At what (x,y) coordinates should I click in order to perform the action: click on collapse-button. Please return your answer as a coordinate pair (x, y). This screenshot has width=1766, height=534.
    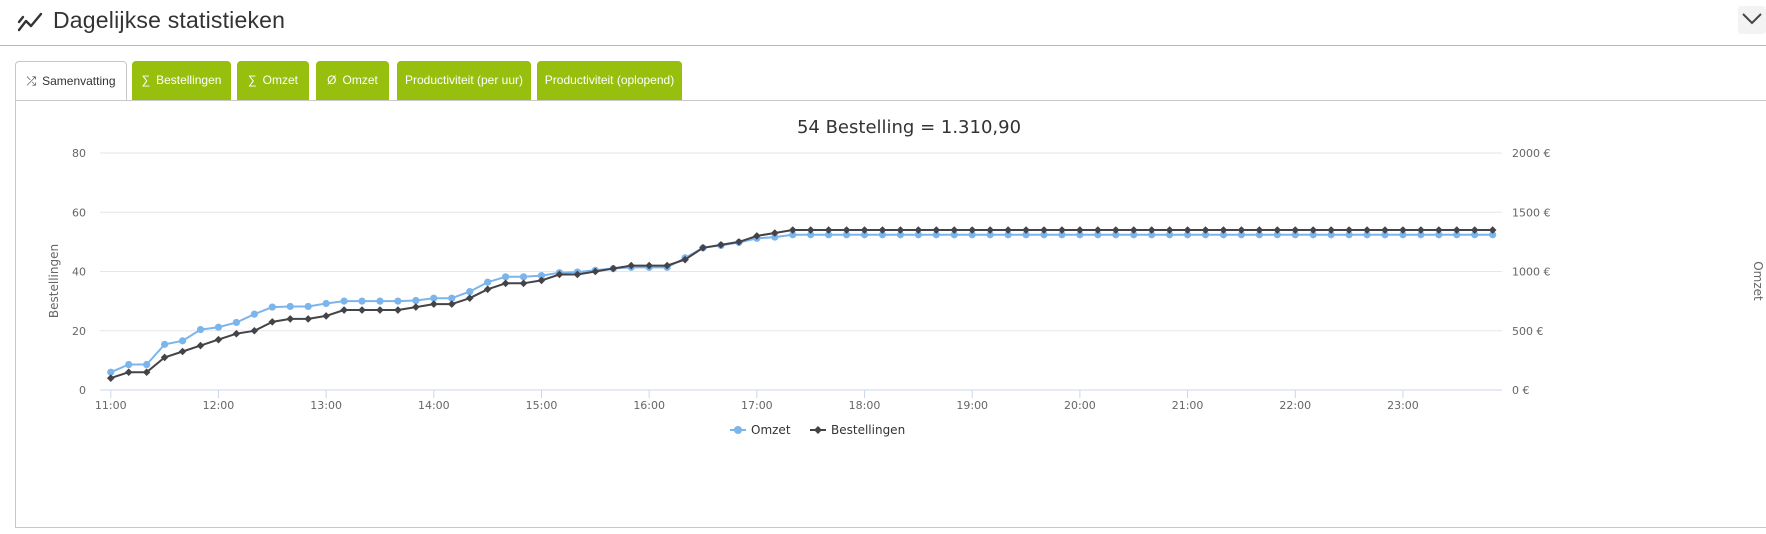
    Looking at the image, I should click on (1752, 20).